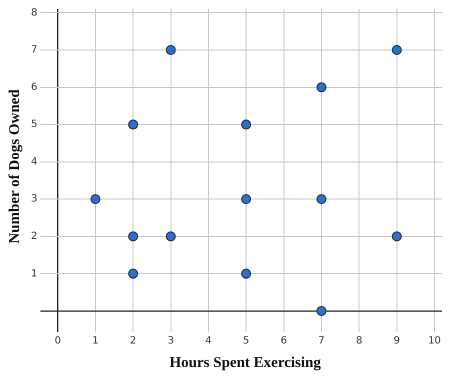 The image size is (450, 378). Describe the element at coordinates (95, 341) in the screenshot. I see `x-tick-label: 1` at that location.